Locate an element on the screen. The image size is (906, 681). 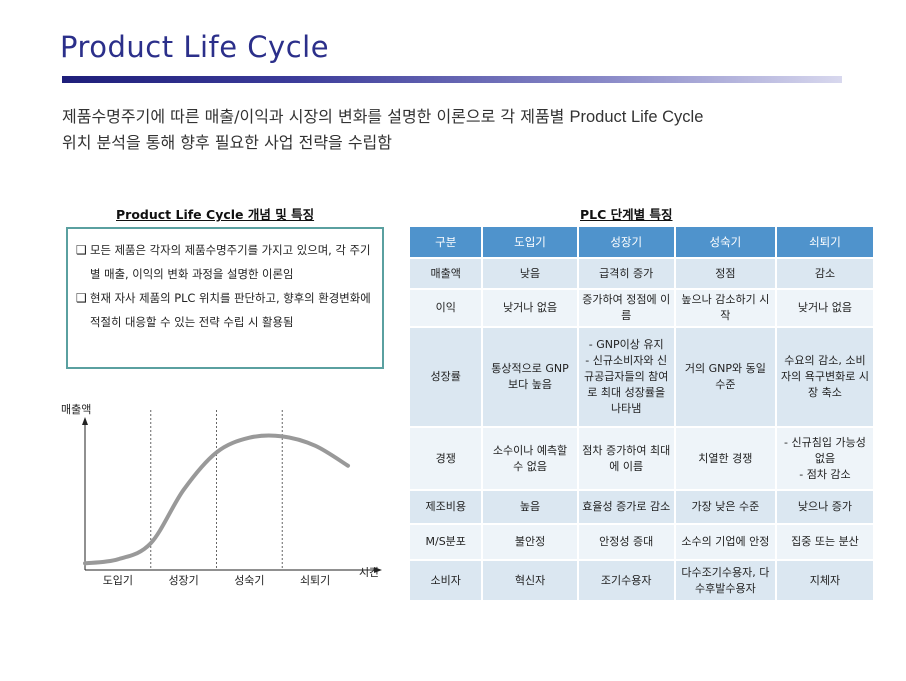
table-row-label: 제조비용 is located at coordinates (446, 508).